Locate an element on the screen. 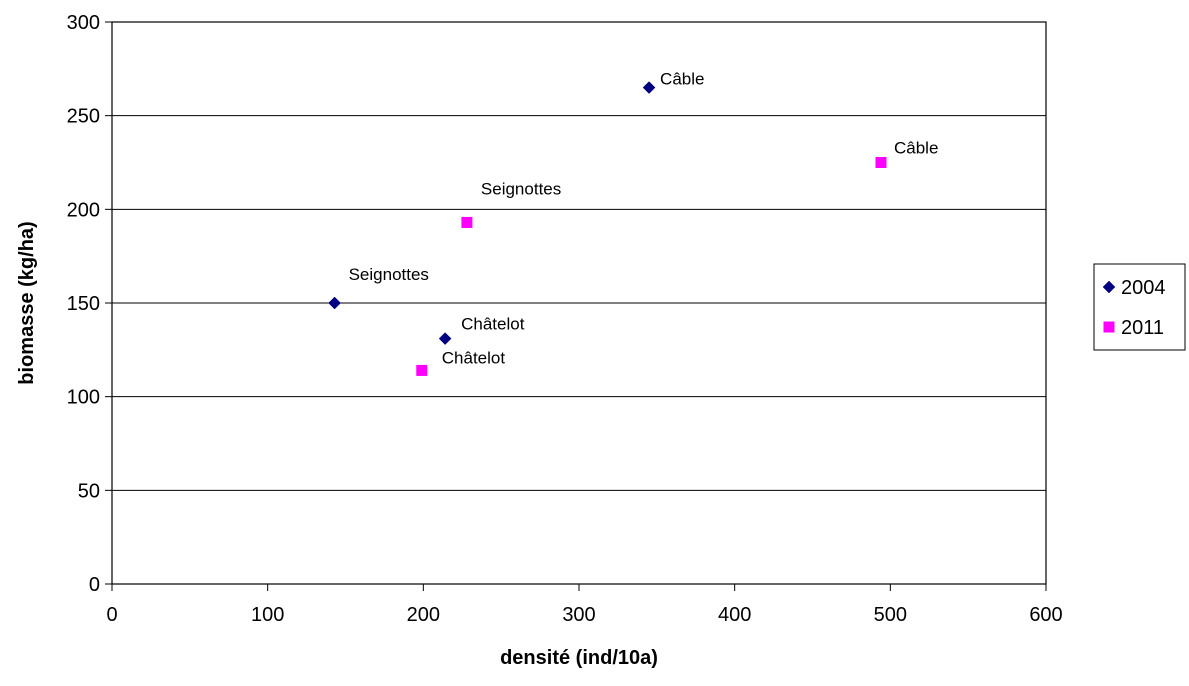  legend-label: 2004 is located at coordinates (1143, 288).